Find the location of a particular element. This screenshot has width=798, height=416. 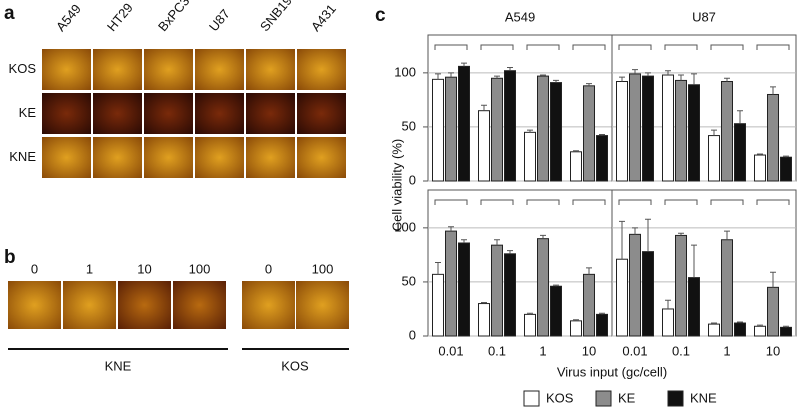

y-tick-label: 0 is located at coordinates (412, 179).